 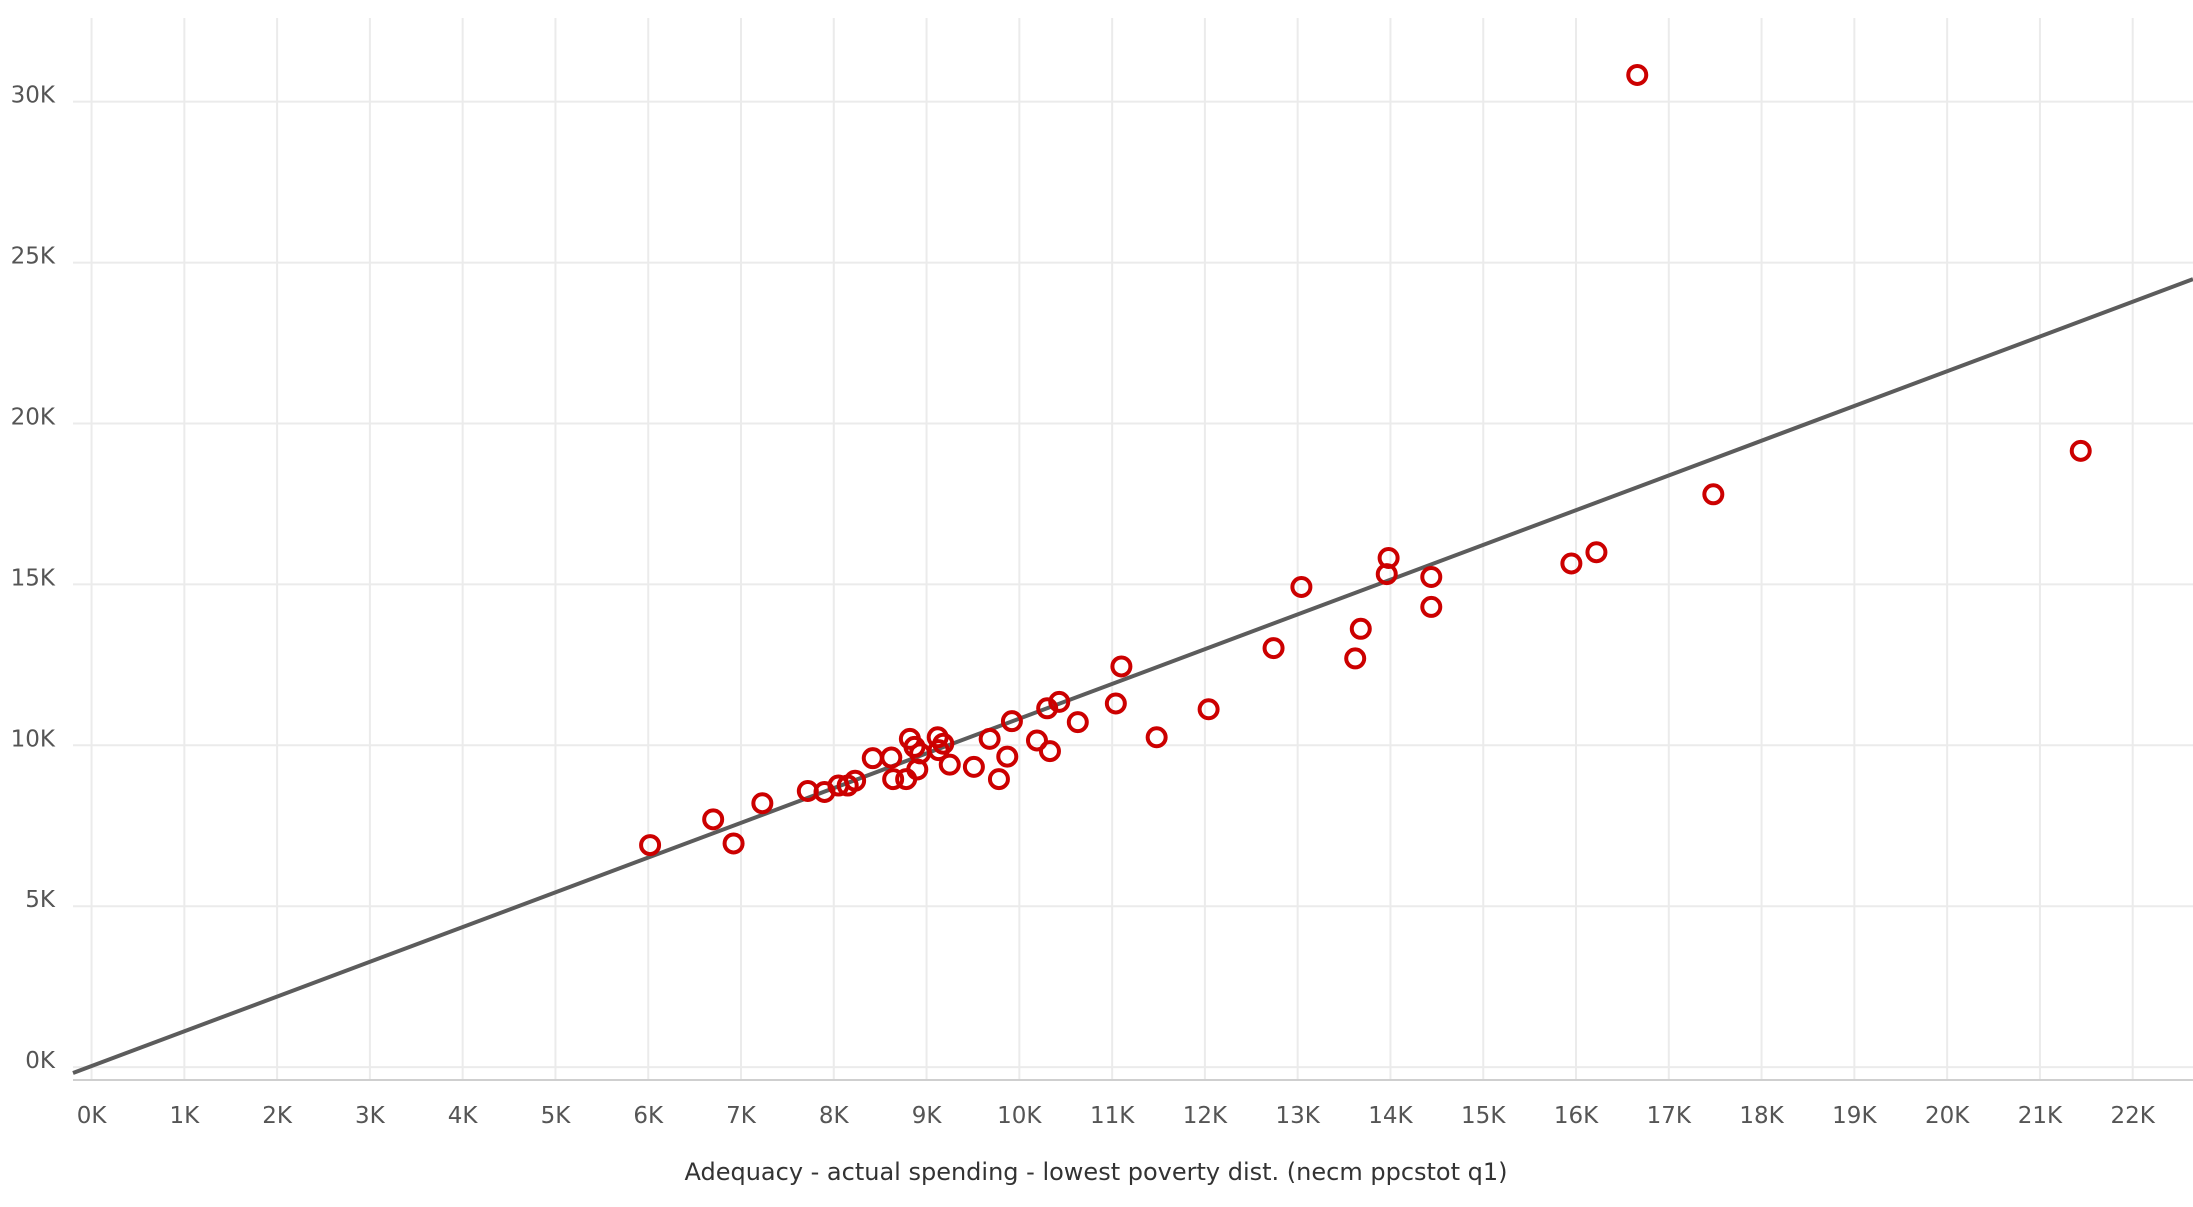 I want to click on y-axis-ticks: 0K 5K 10K 15K 20K 25K 30K, so click(x=33, y=578).